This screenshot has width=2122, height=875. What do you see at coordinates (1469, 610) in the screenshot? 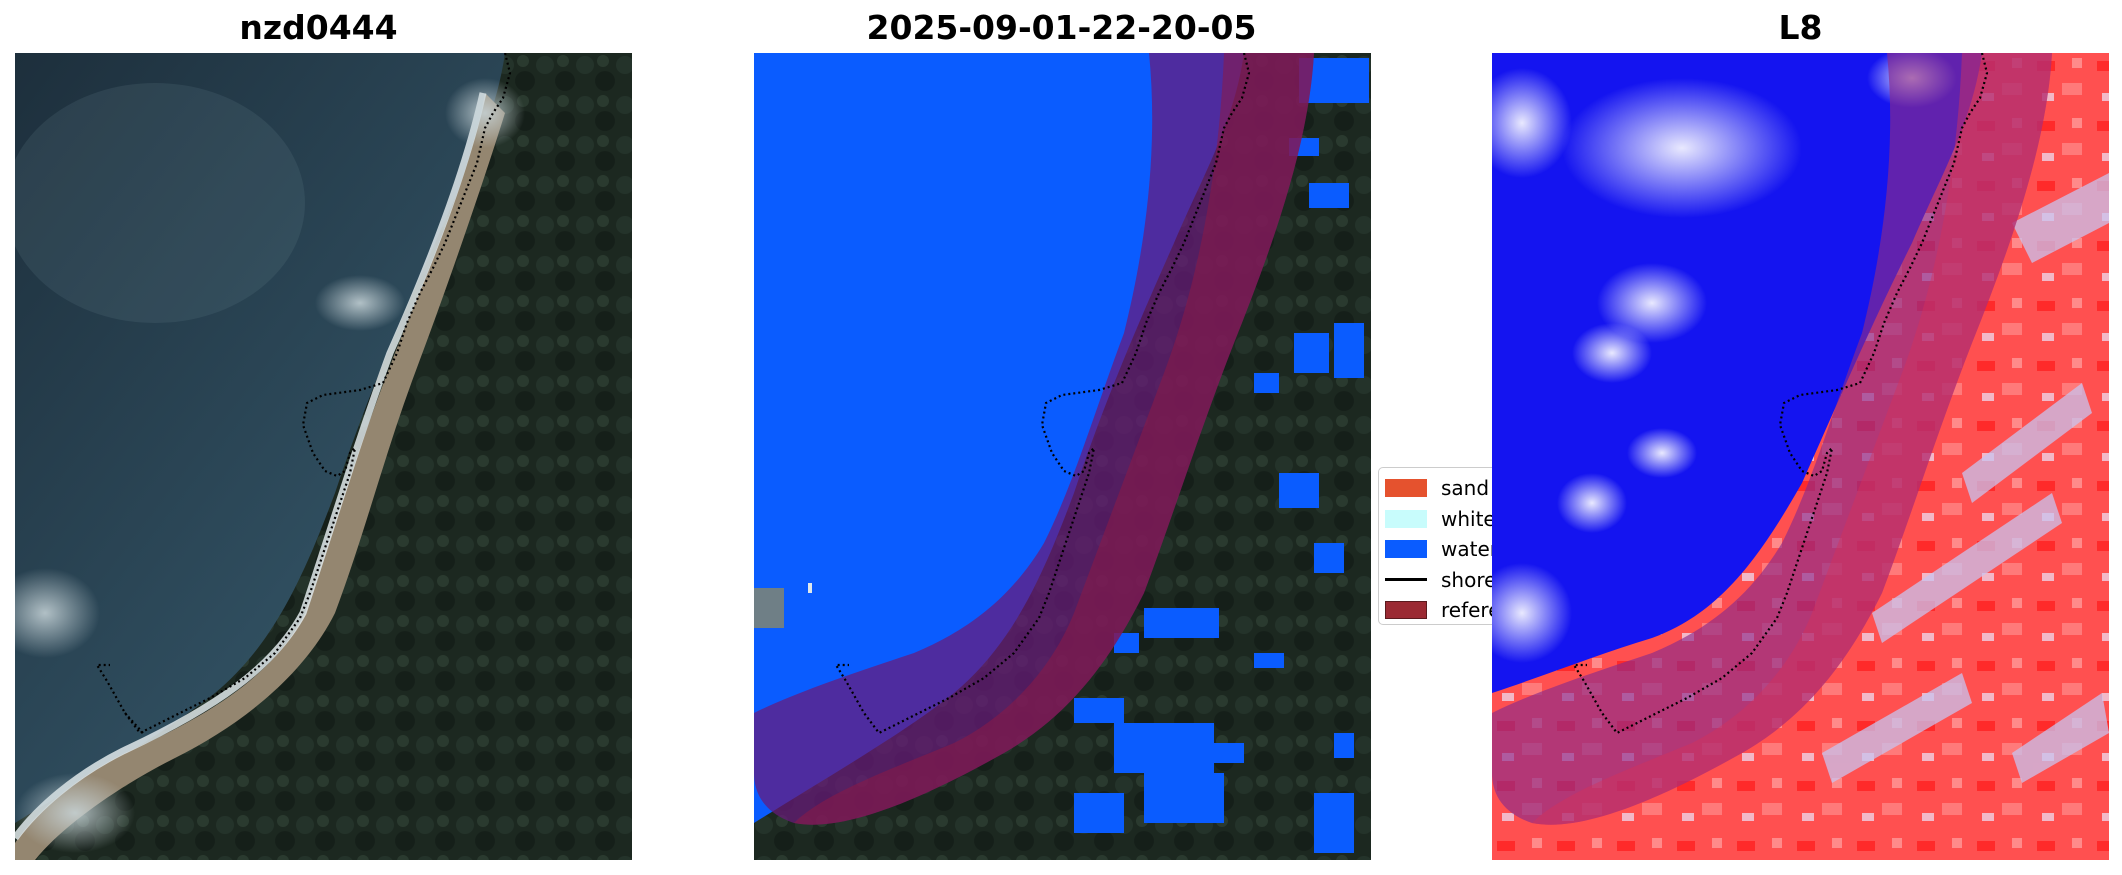
I see `legend-label-reference-buffer: reference shoreline buffer` at bounding box center [1469, 610].